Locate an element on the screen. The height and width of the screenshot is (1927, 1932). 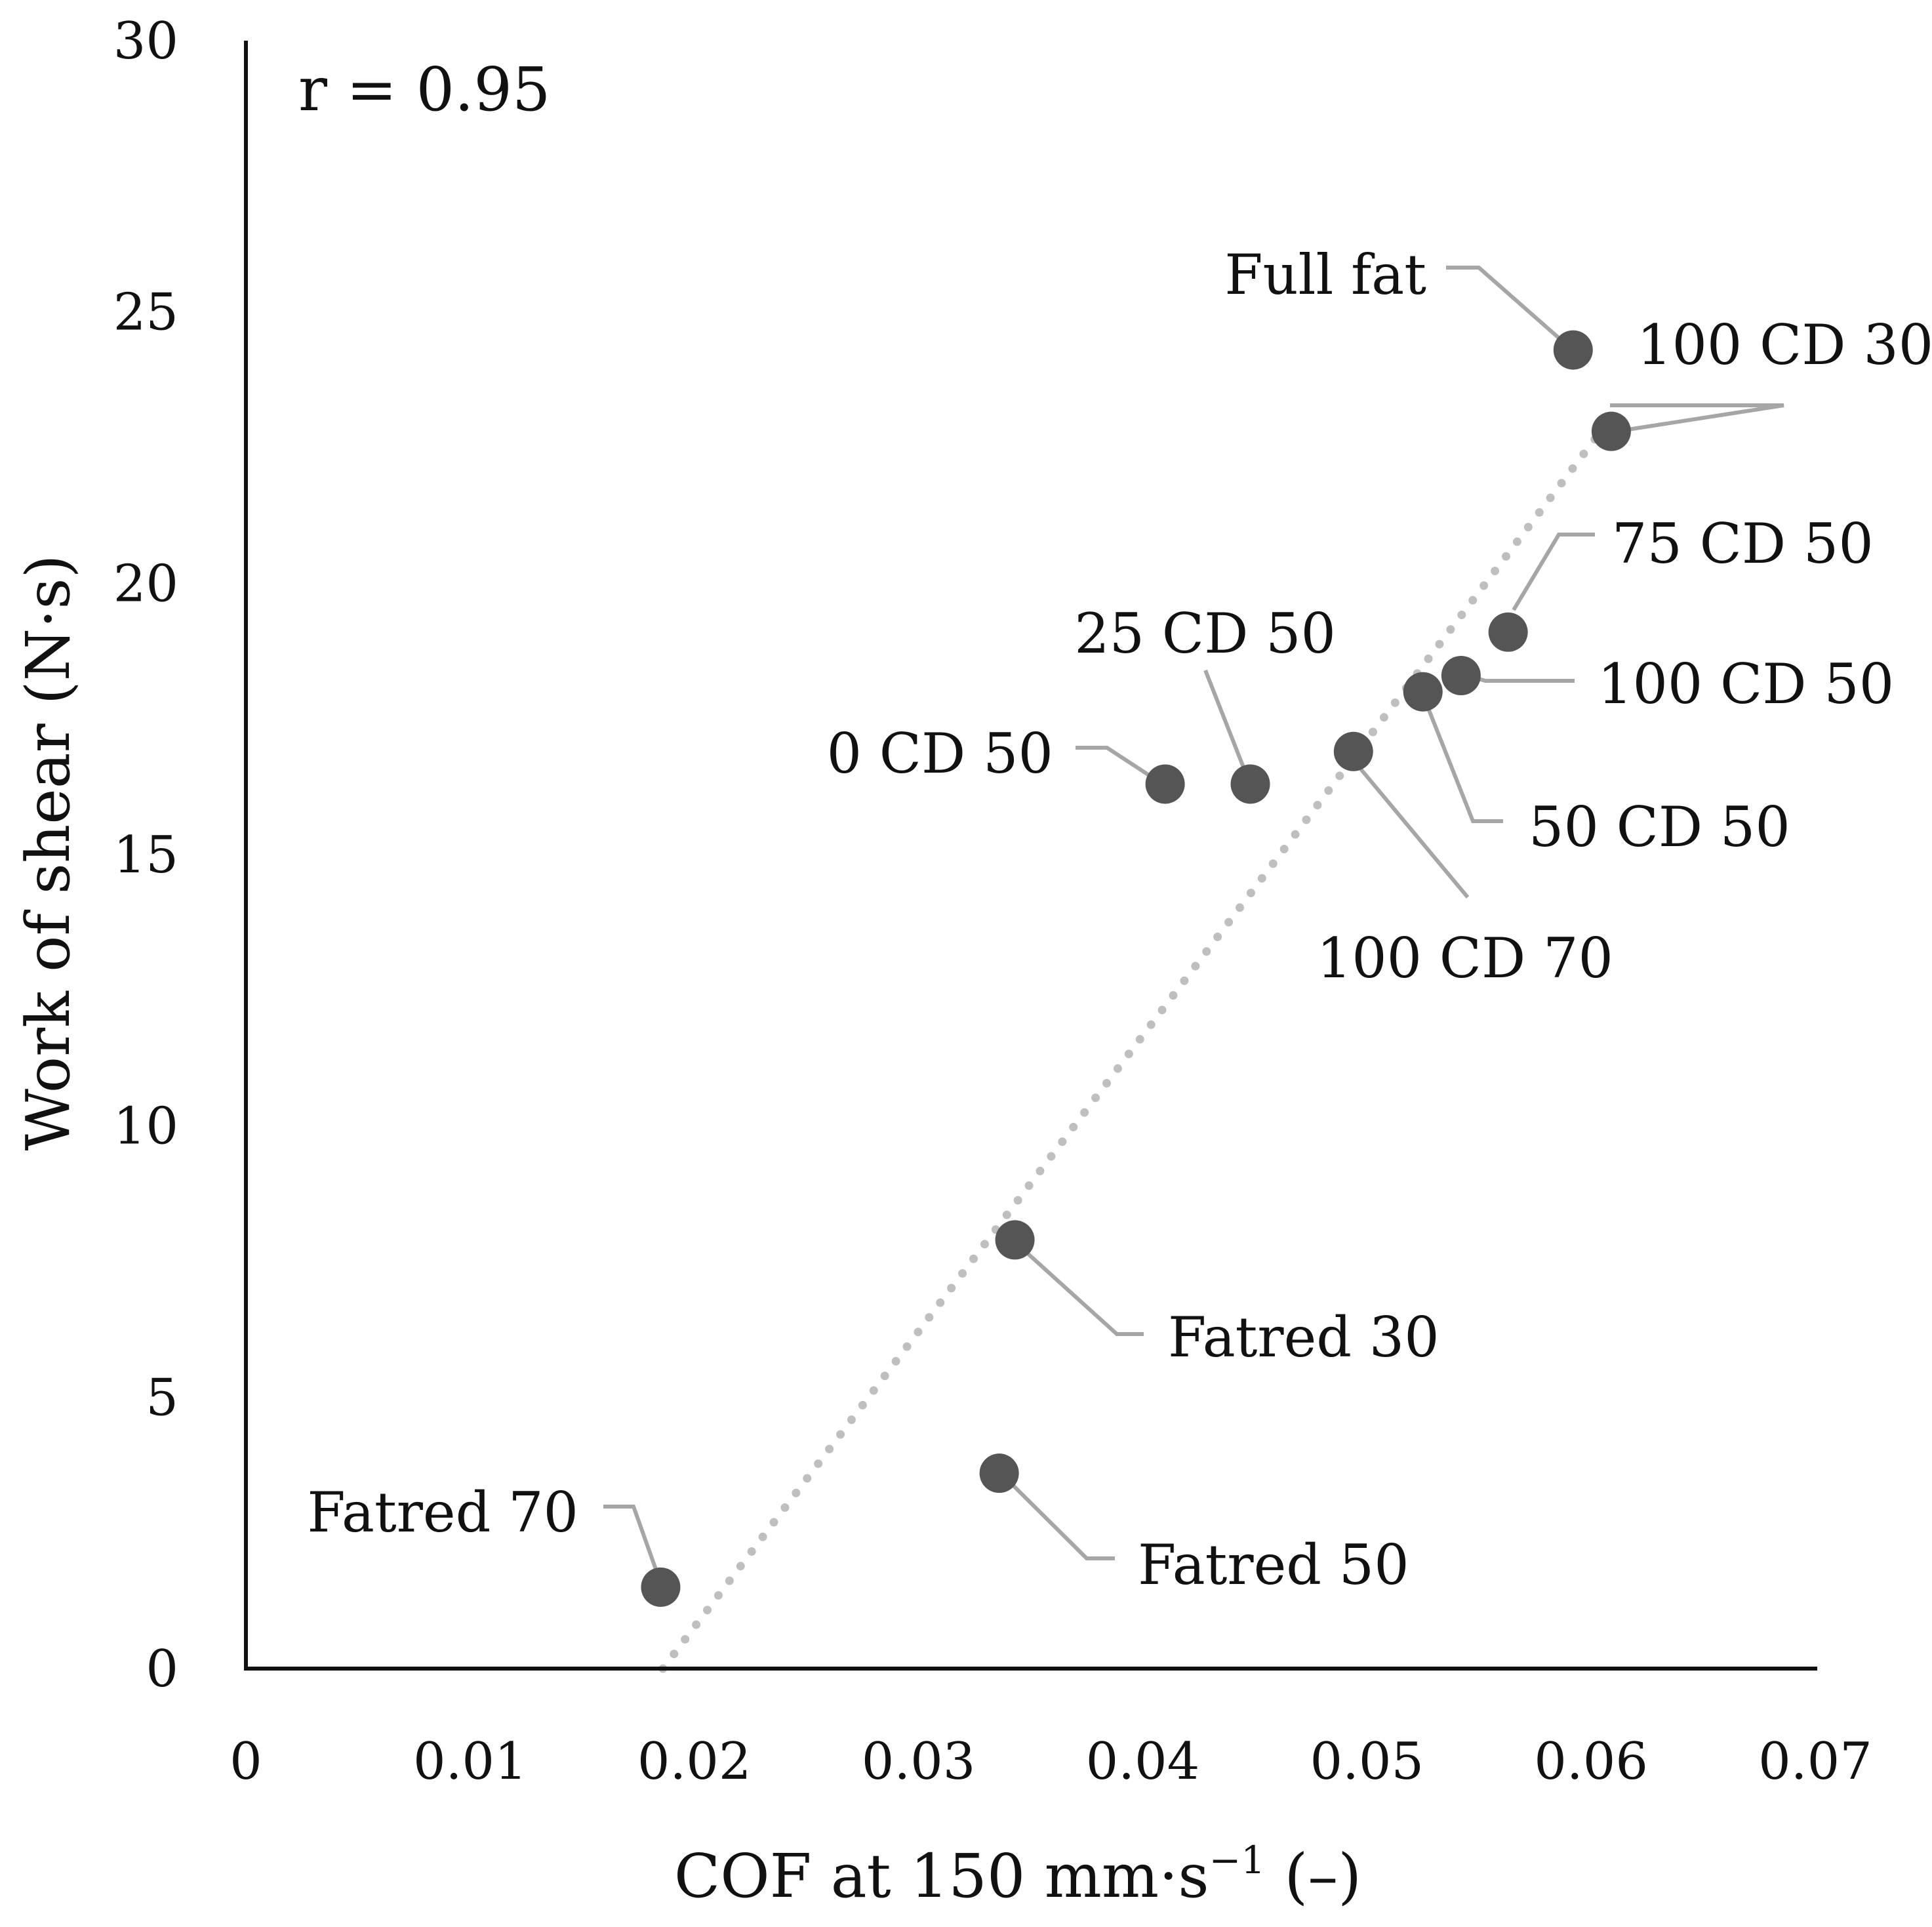
x-tick-label: 0 is located at coordinates (246, 1761).